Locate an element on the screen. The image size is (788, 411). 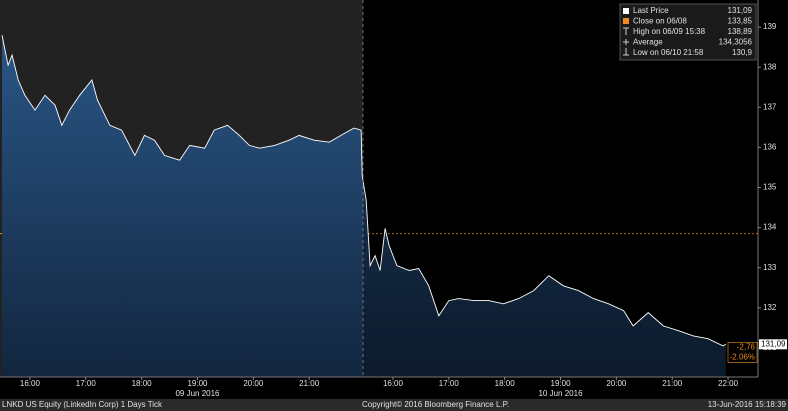
change-box is located at coordinates (742, 352).